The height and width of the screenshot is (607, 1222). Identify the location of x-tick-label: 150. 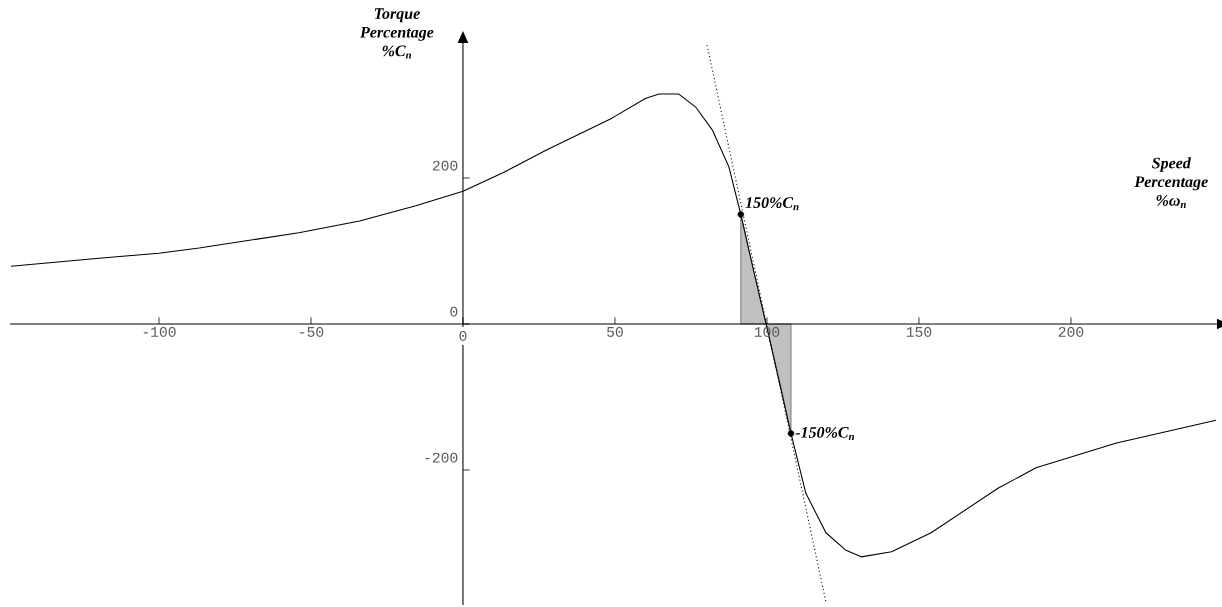
(919, 331).